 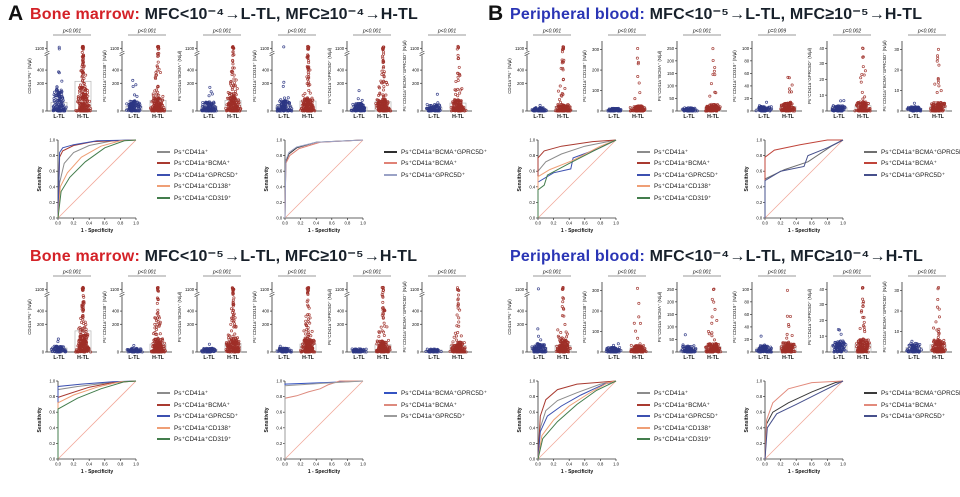 I want to click on svg-text: 20, so click(x=746, y=98).